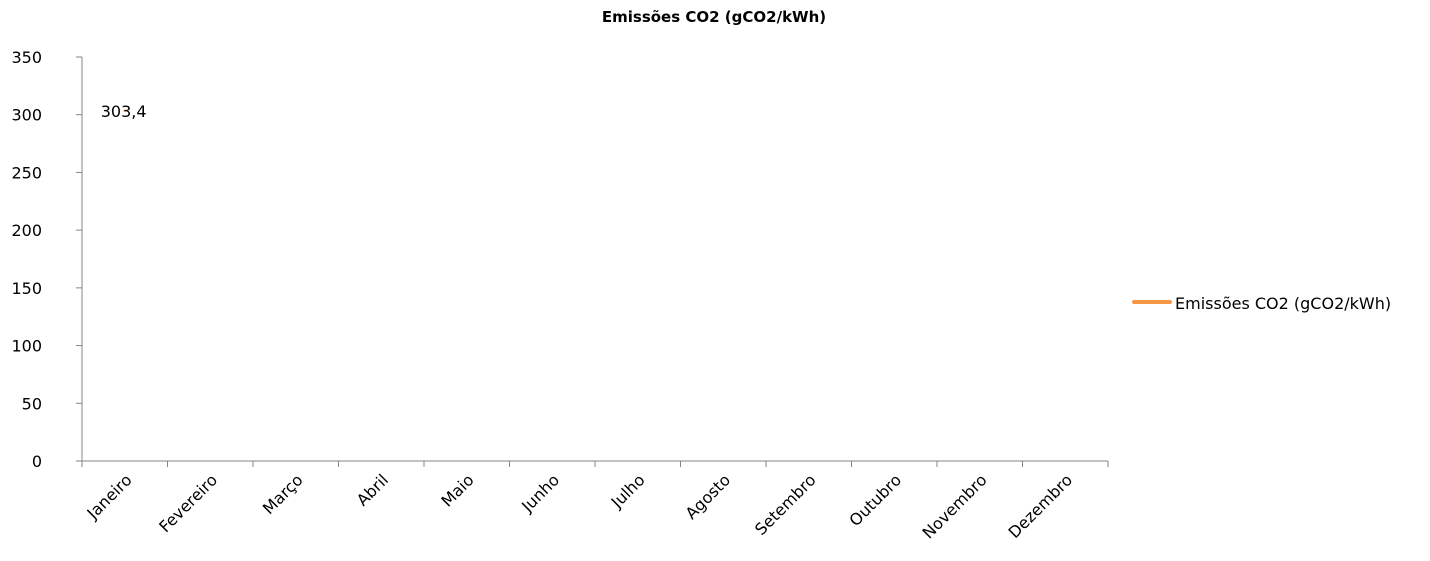 The width and height of the screenshot is (1430, 561). What do you see at coordinates (785, 504) in the screenshot?
I see `x-tick-label: Setembro` at bounding box center [785, 504].